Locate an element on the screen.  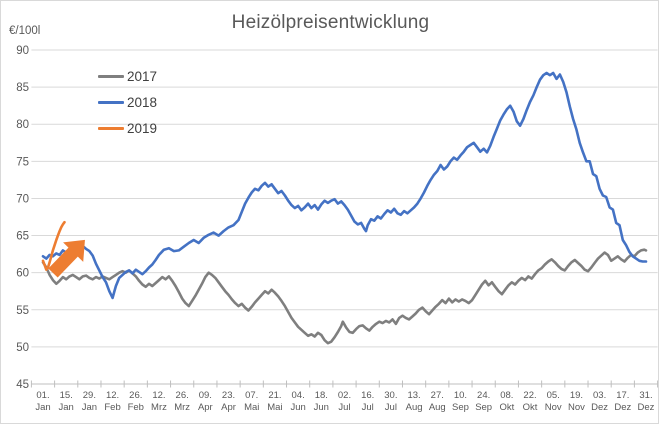
y-tick-label: 60 is located at coordinates (22, 274).